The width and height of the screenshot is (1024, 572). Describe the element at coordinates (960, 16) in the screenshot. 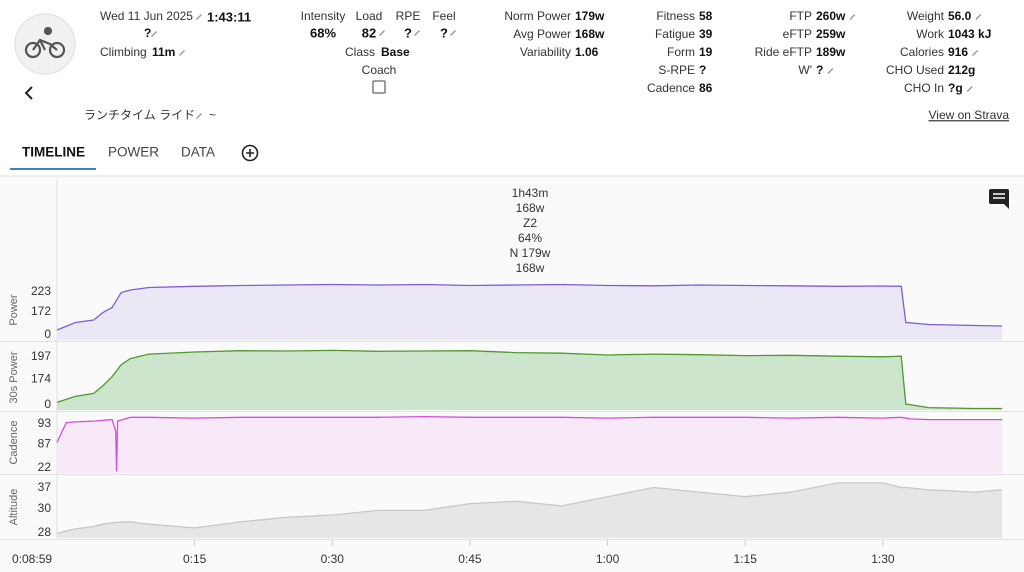

I see `stat-value: 56.0` at that location.